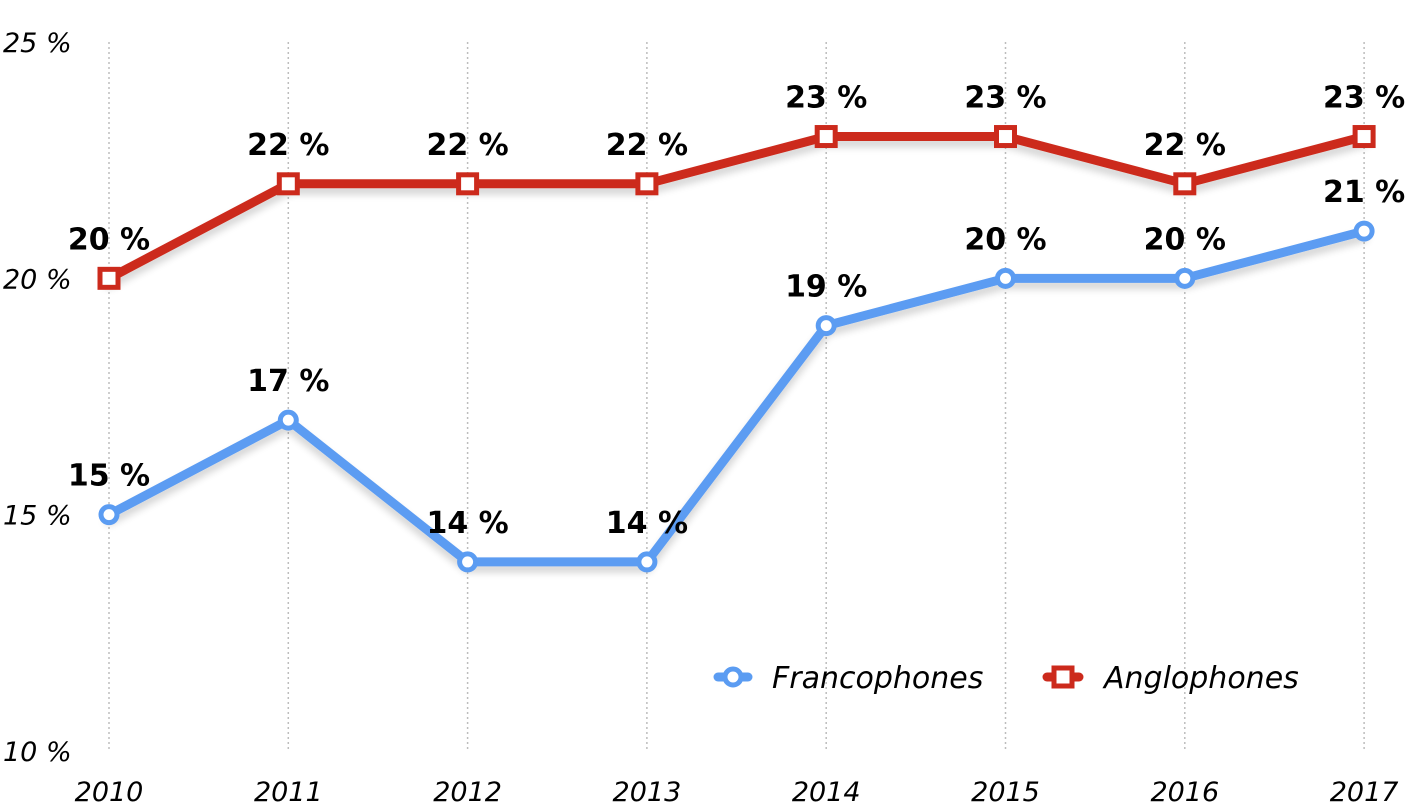 This screenshot has height=811, width=1422. What do you see at coordinates (37, 516) in the screenshot?
I see `y-tick-label: 15 %` at bounding box center [37, 516].